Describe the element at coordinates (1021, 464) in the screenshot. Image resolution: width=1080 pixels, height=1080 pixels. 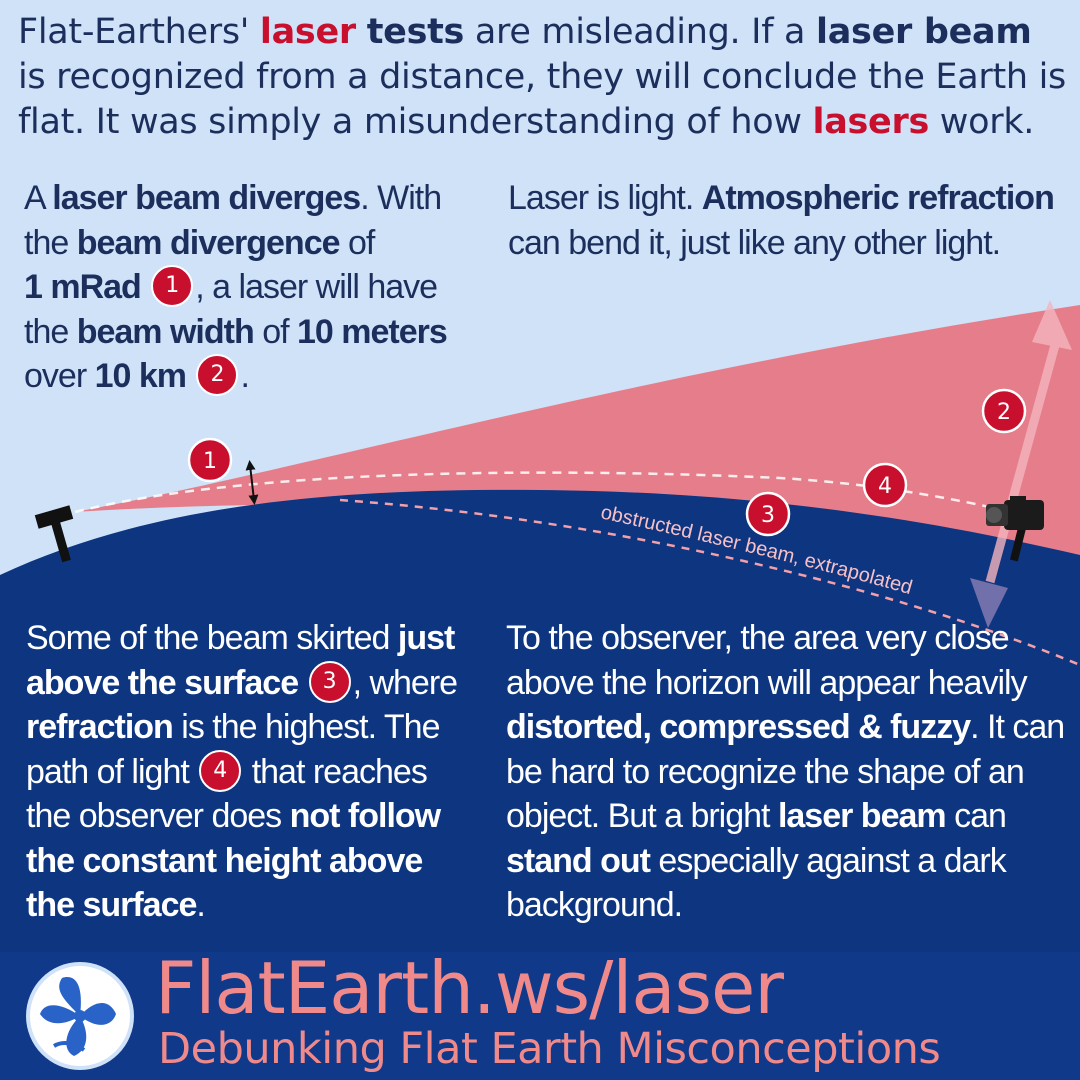
I see `beam-spread-arrow` at that location.